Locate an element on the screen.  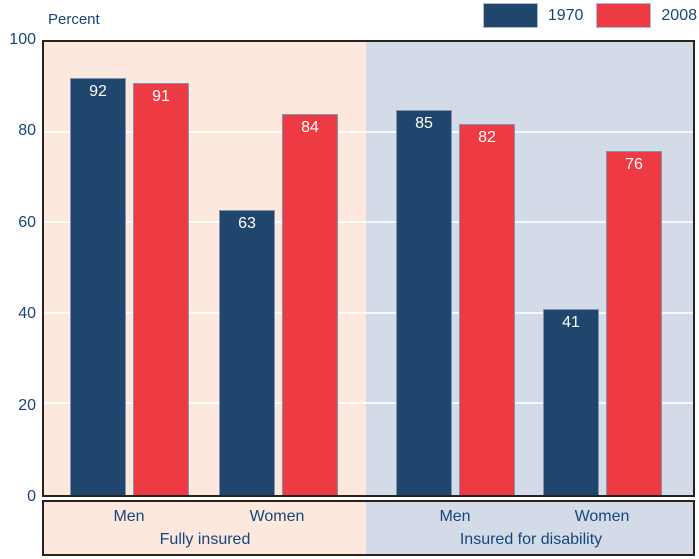
y-tick-0: 0 is located at coordinates (31, 496).